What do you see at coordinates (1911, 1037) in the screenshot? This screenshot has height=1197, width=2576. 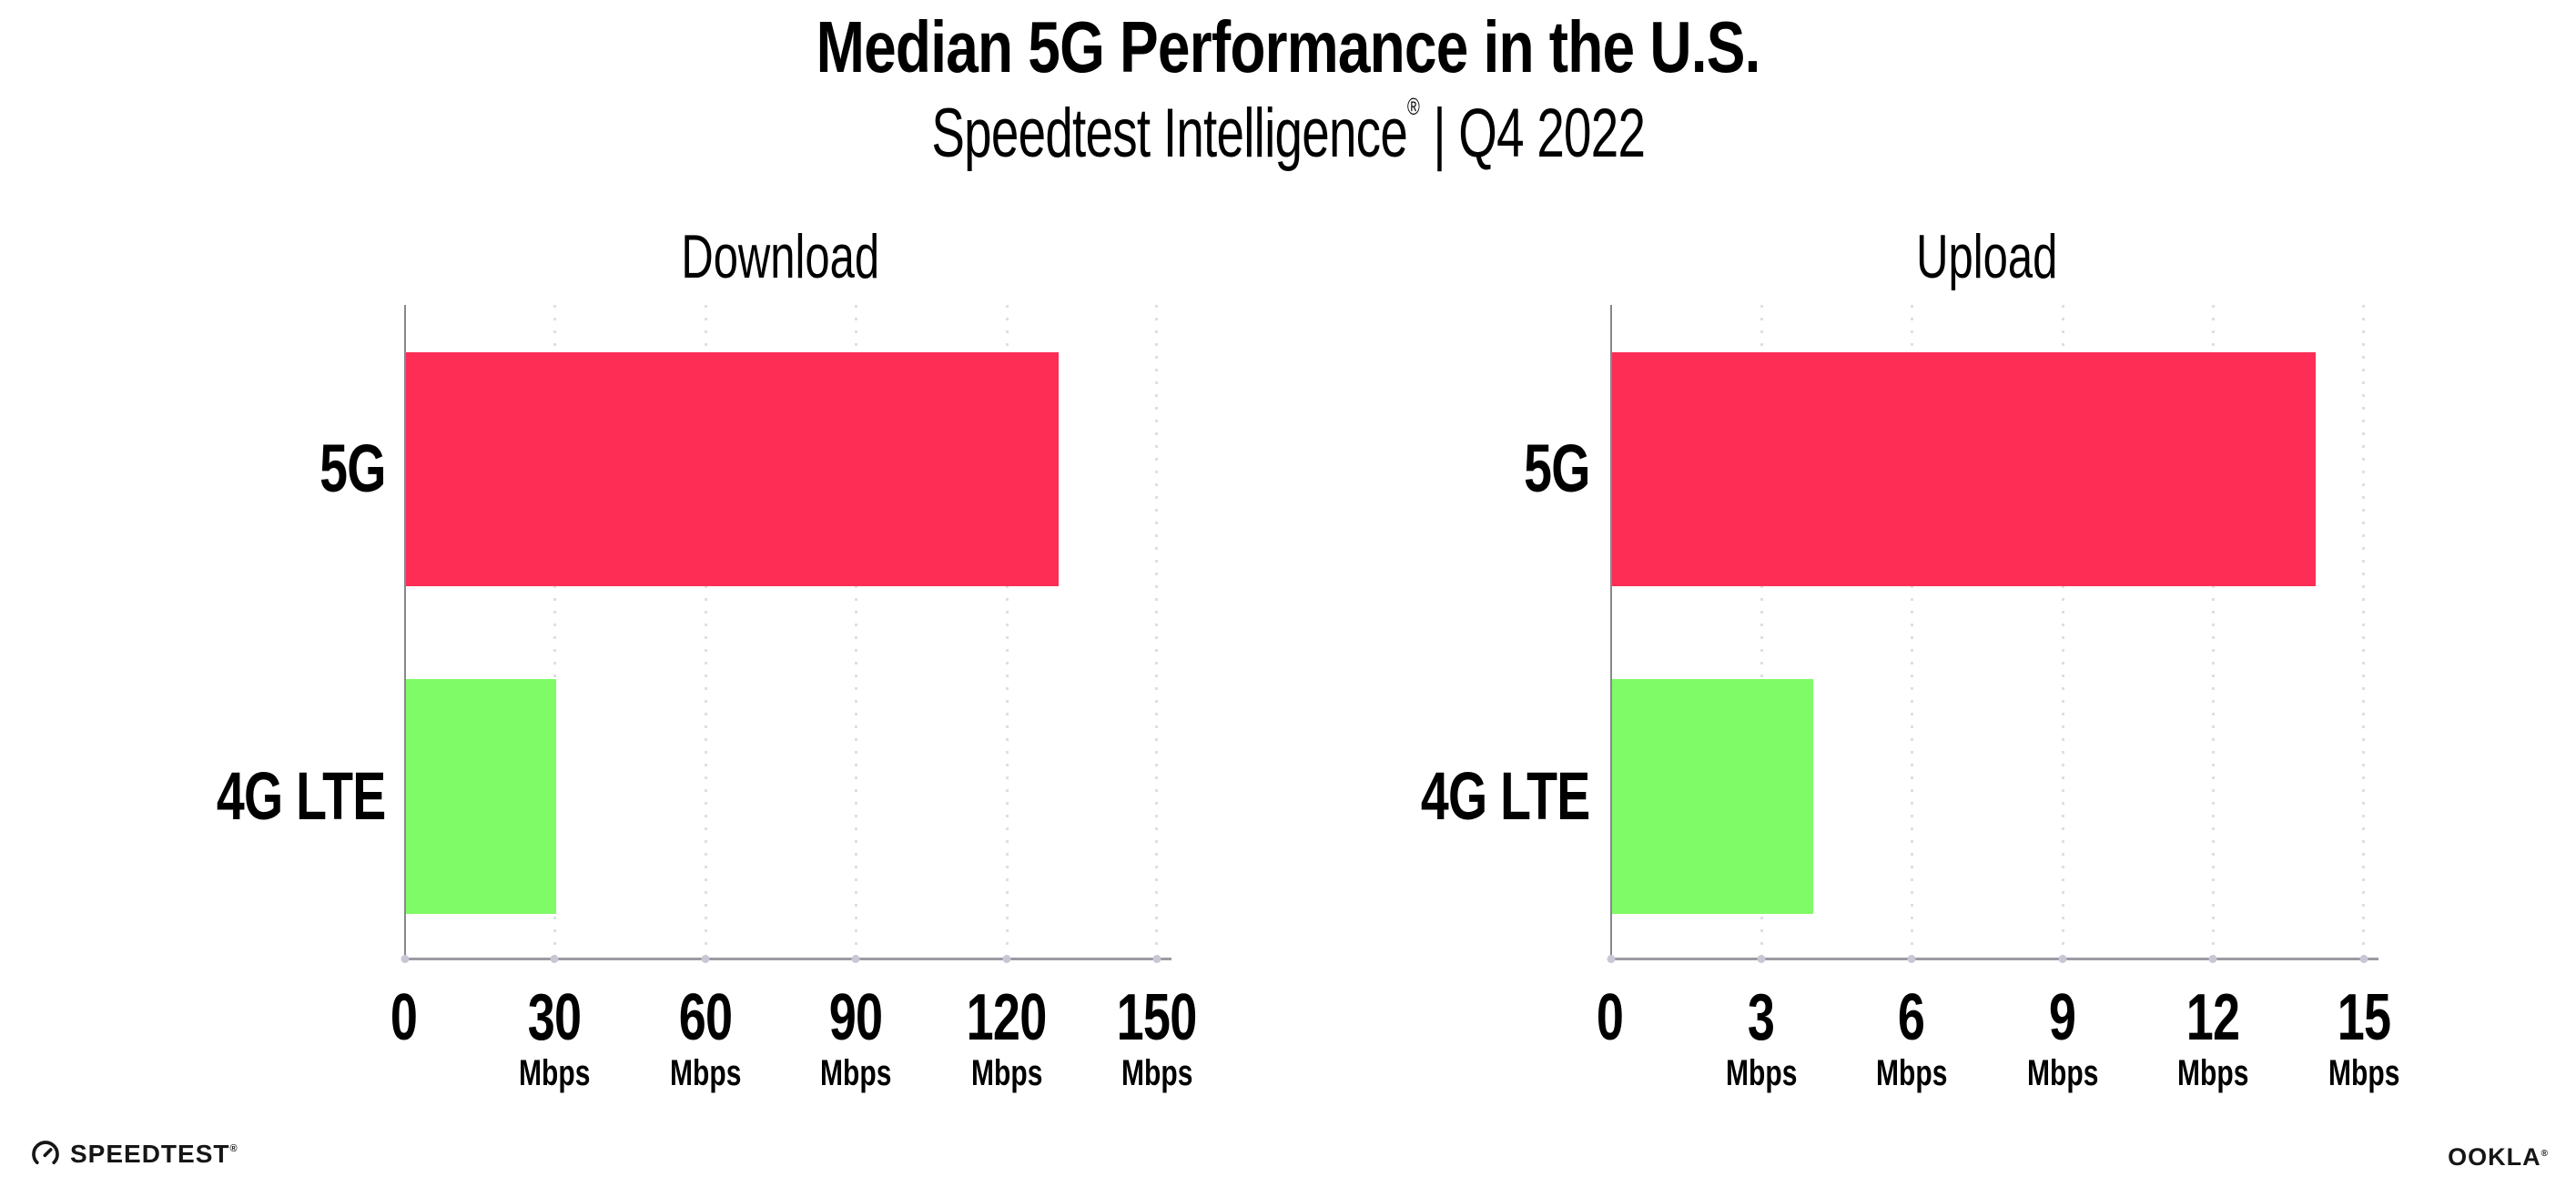 I see `upload-tick-6: 6 Mbps` at bounding box center [1911, 1037].